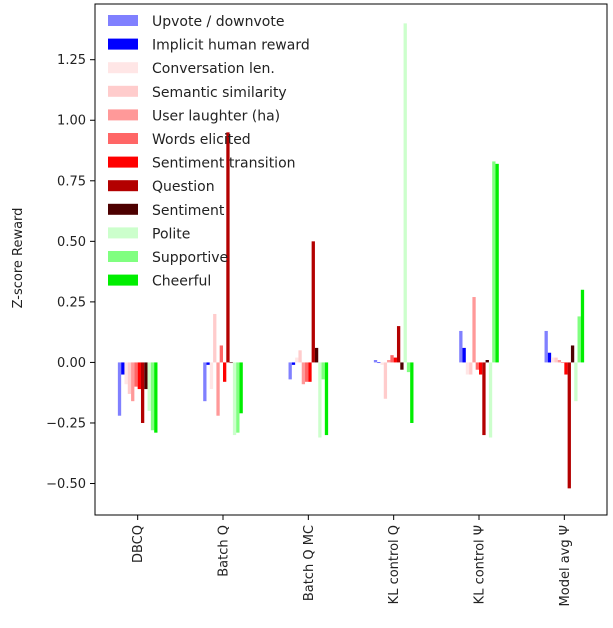 Image resolution: width=613 pixels, height=628 pixels. What do you see at coordinates (18, 258) in the screenshot?
I see `y-axis-title: Z-score Reward` at bounding box center [18, 258].